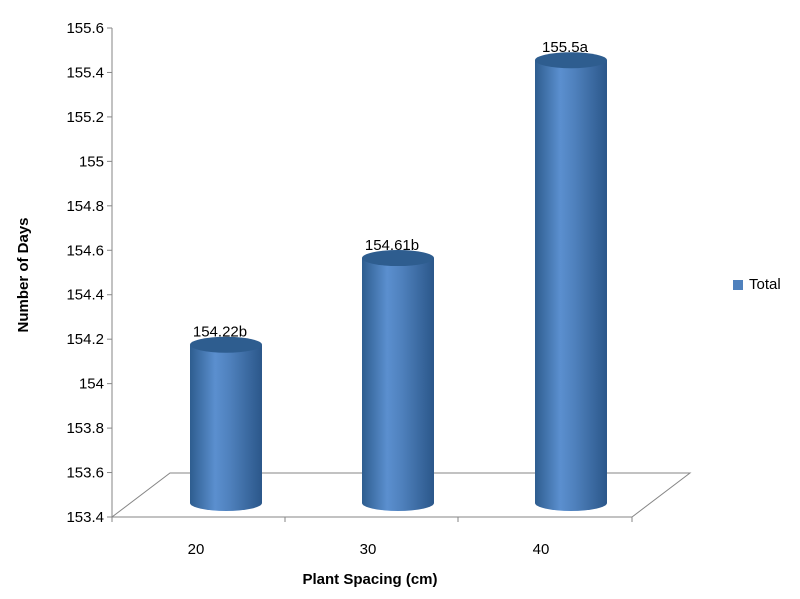 This screenshot has height=599, width=800. I want to click on y-tick-label: 154.2, so click(85, 339).